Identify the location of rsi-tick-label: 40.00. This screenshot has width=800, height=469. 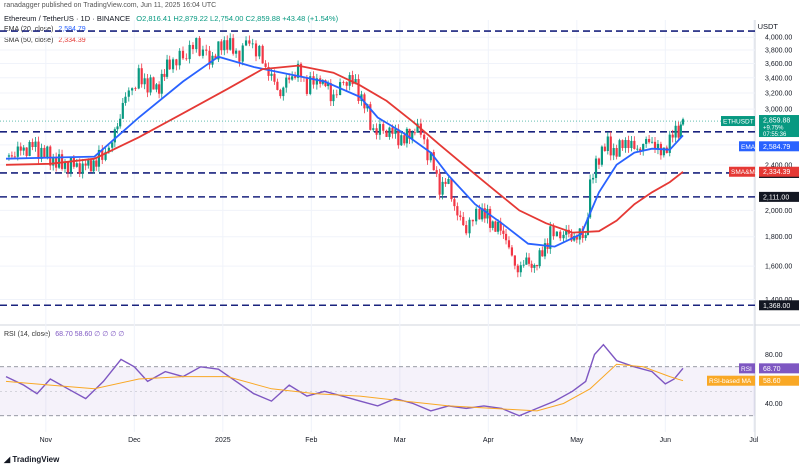
(774, 404).